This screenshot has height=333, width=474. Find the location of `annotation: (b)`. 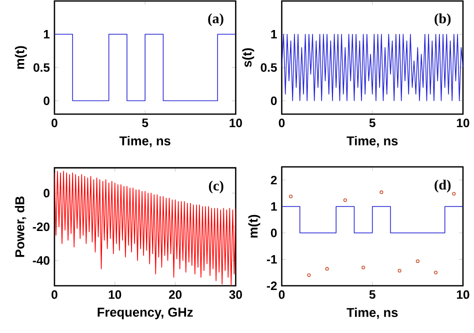

annotation: (b) is located at coordinates (442, 20).